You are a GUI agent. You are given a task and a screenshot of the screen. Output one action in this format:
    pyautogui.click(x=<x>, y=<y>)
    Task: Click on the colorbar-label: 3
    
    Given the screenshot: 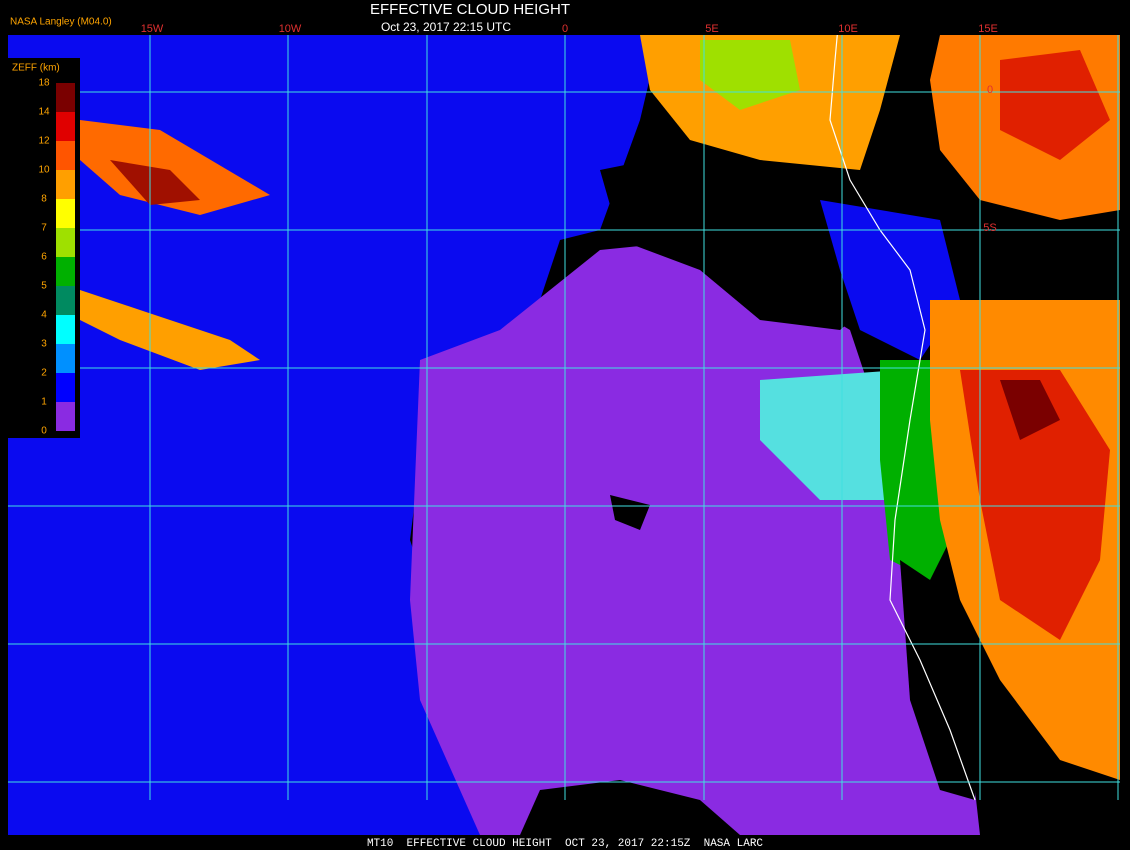 What is the action you would take?
    pyautogui.click(x=44, y=344)
    